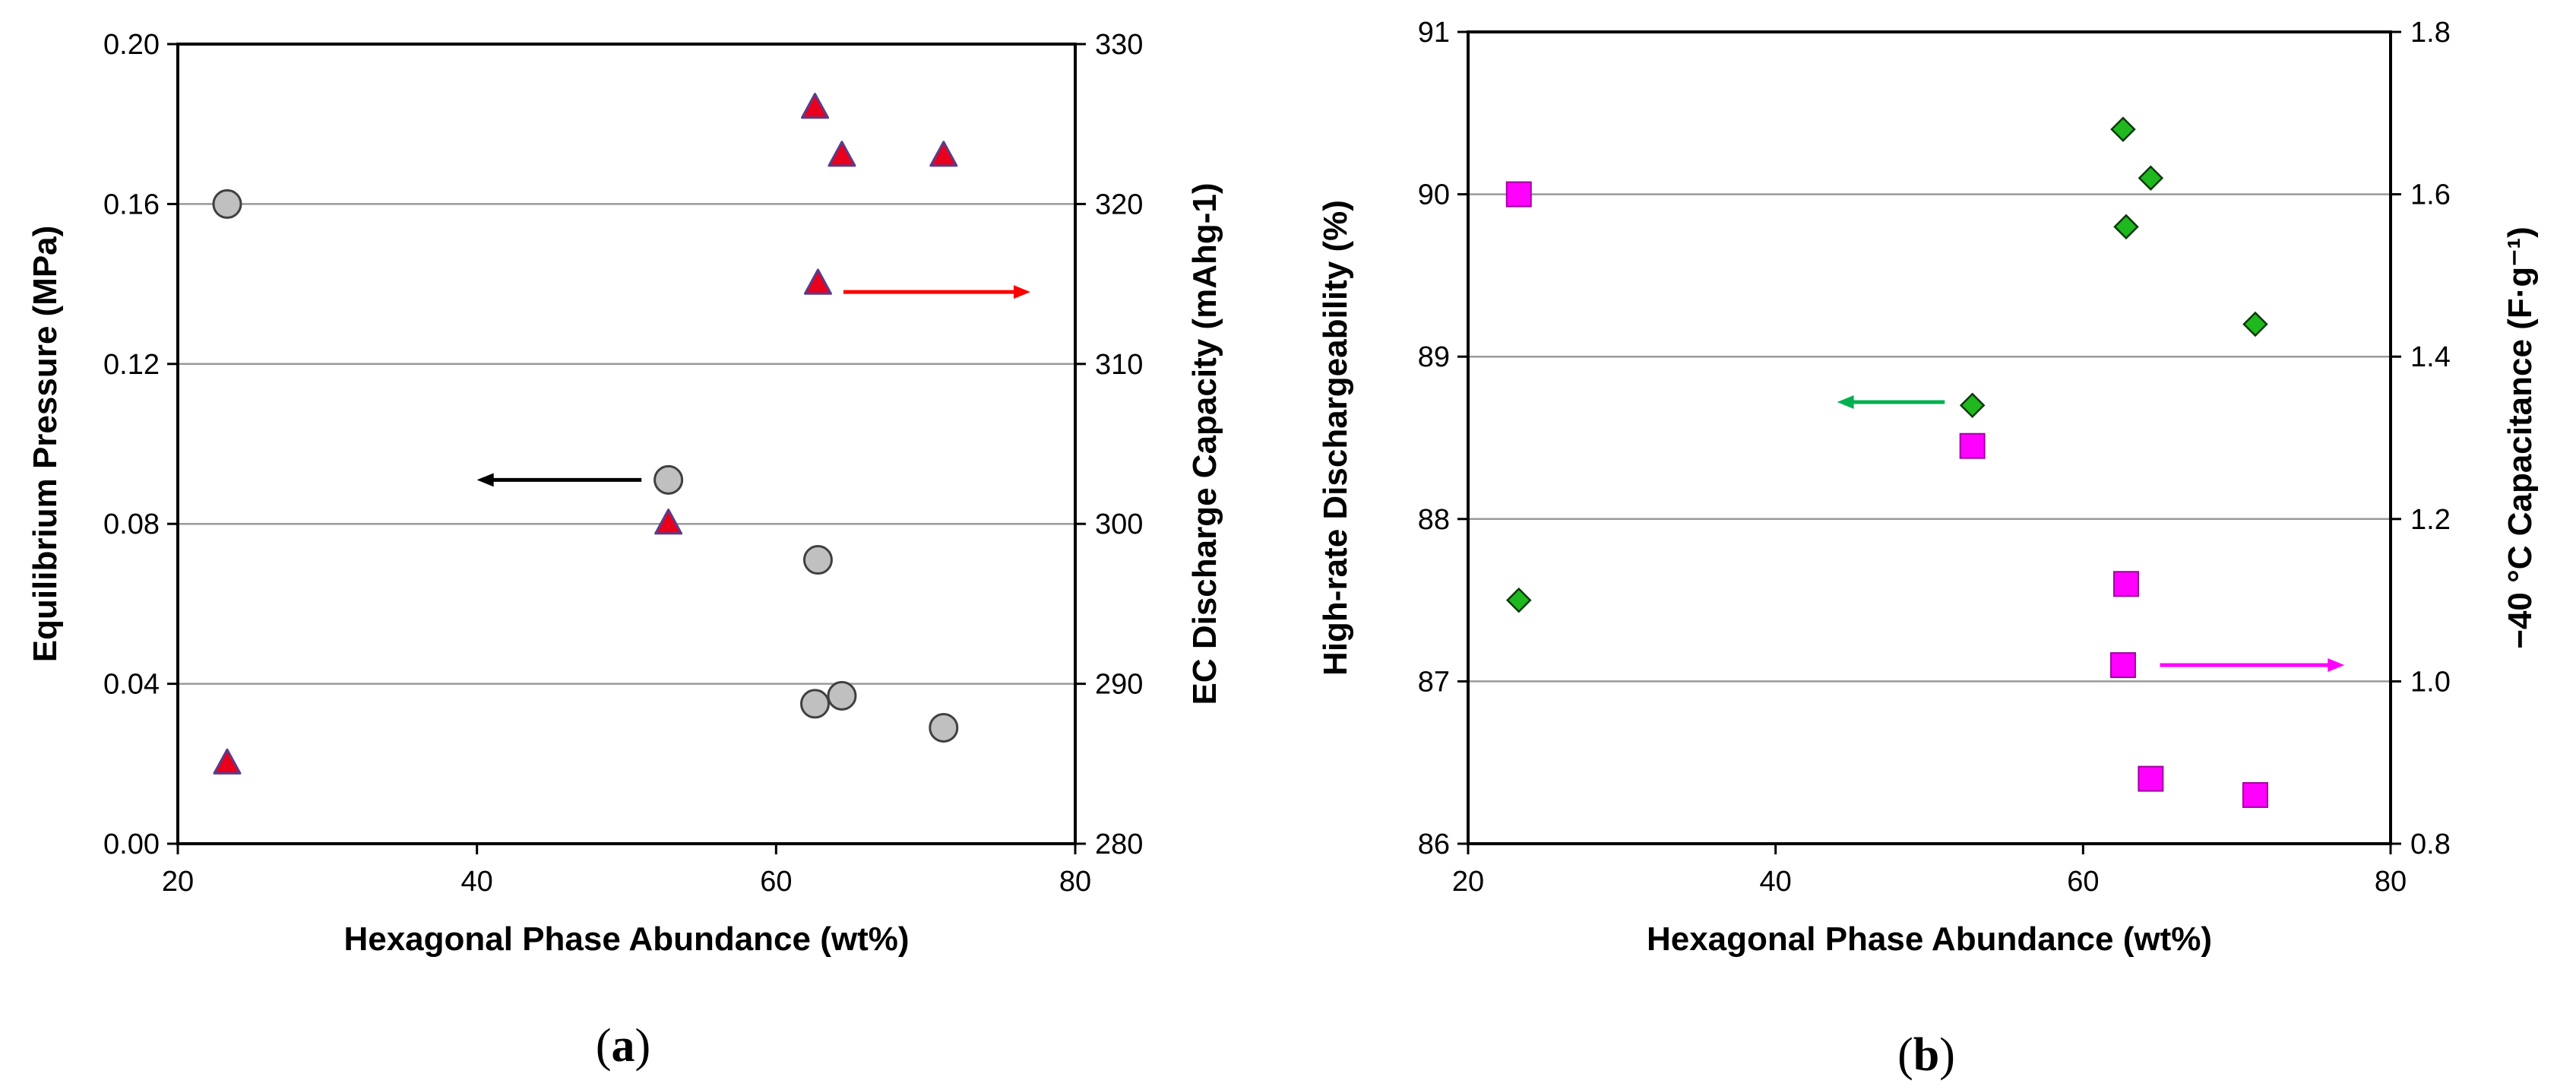 Image resolution: width=2576 pixels, height=1090 pixels. I want to click on chart-a-right-arrow-head, so click(1022, 292).